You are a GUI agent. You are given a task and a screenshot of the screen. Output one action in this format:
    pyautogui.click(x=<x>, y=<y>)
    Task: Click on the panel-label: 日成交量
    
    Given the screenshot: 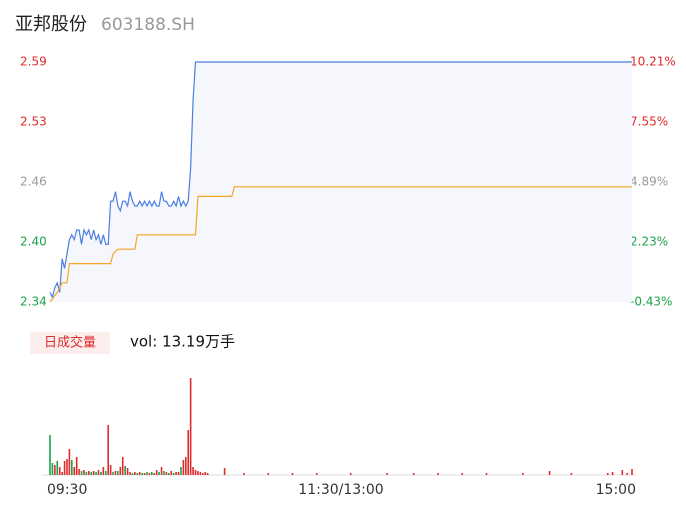 What is the action you would take?
    pyautogui.click(x=70, y=343)
    